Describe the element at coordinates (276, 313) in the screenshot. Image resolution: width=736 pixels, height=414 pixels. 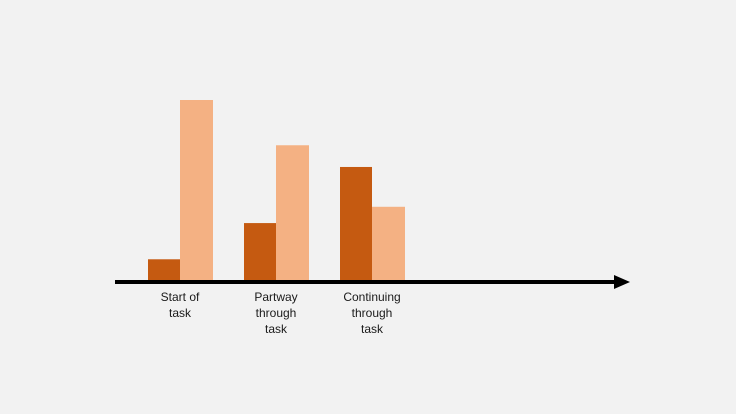
I see `x-tick-label: Partway through task` at that location.